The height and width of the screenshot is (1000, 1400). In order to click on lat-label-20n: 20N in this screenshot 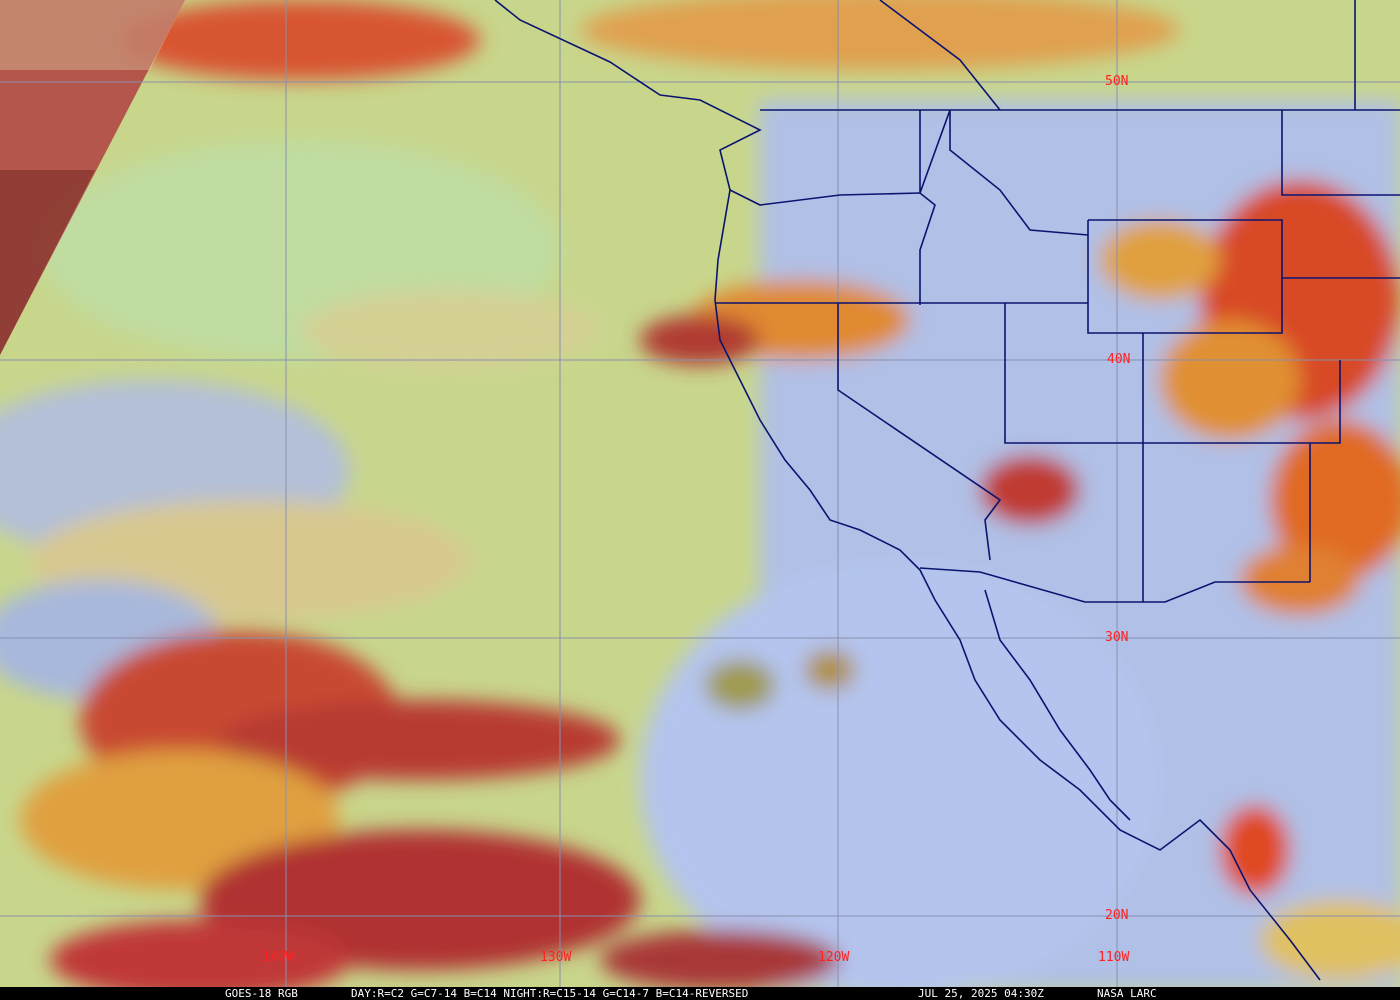, I will do `click(1116, 915)`.